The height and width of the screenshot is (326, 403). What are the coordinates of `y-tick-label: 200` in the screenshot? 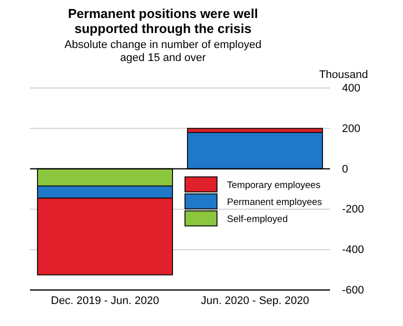 It's located at (351, 128).